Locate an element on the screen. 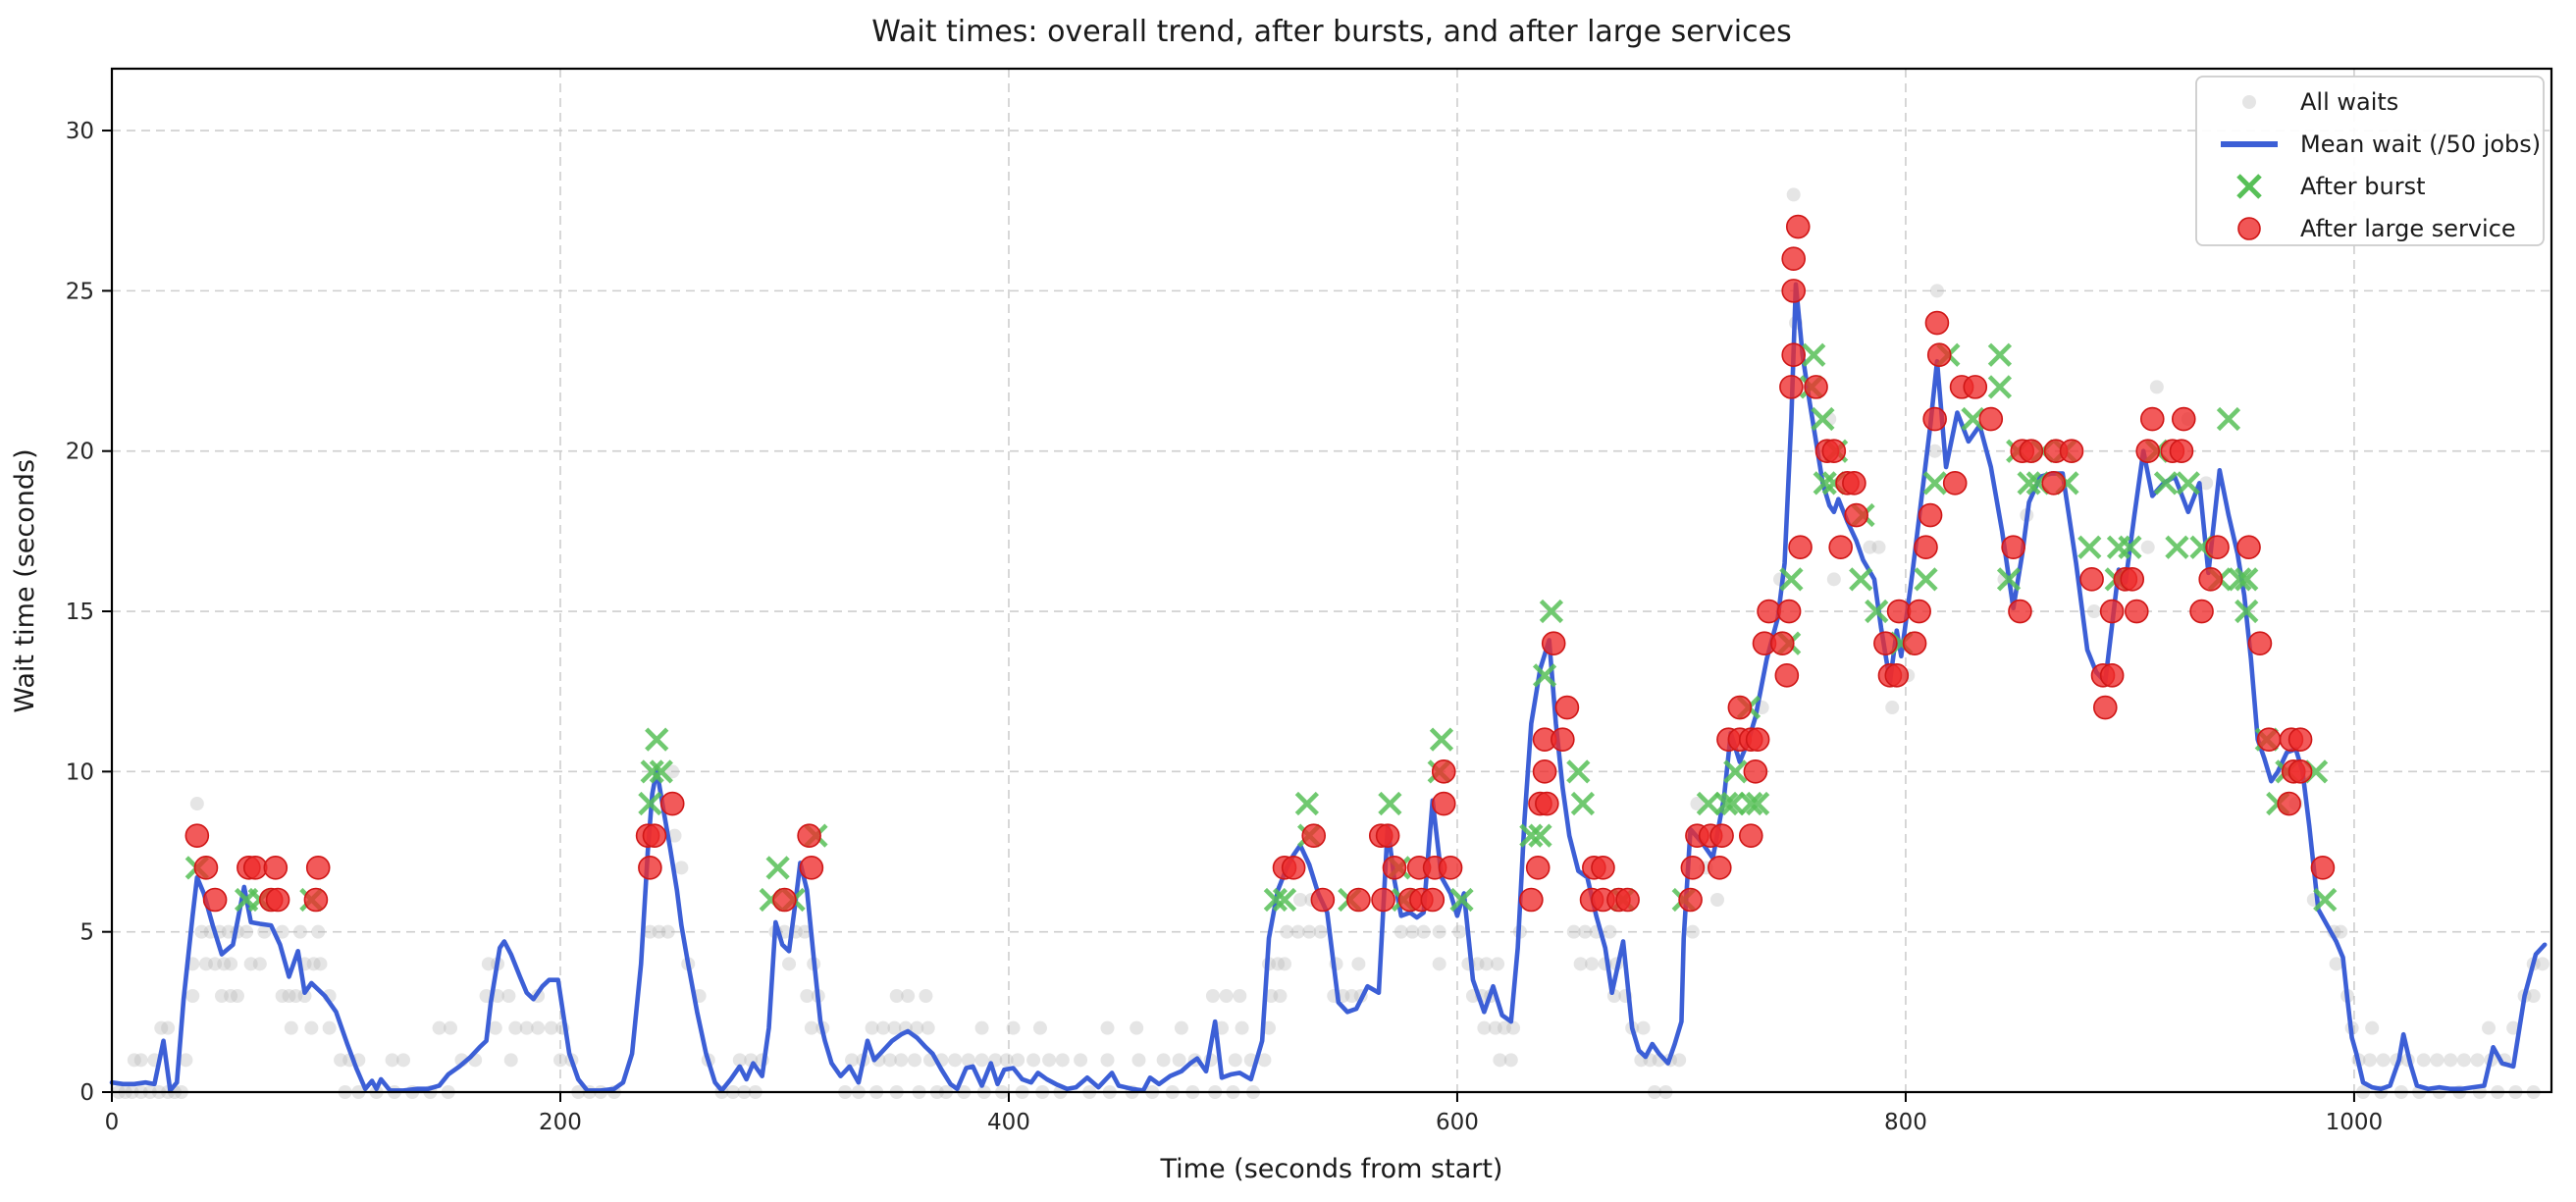  x-tick-label-600: 600 is located at coordinates (1457, 1122).